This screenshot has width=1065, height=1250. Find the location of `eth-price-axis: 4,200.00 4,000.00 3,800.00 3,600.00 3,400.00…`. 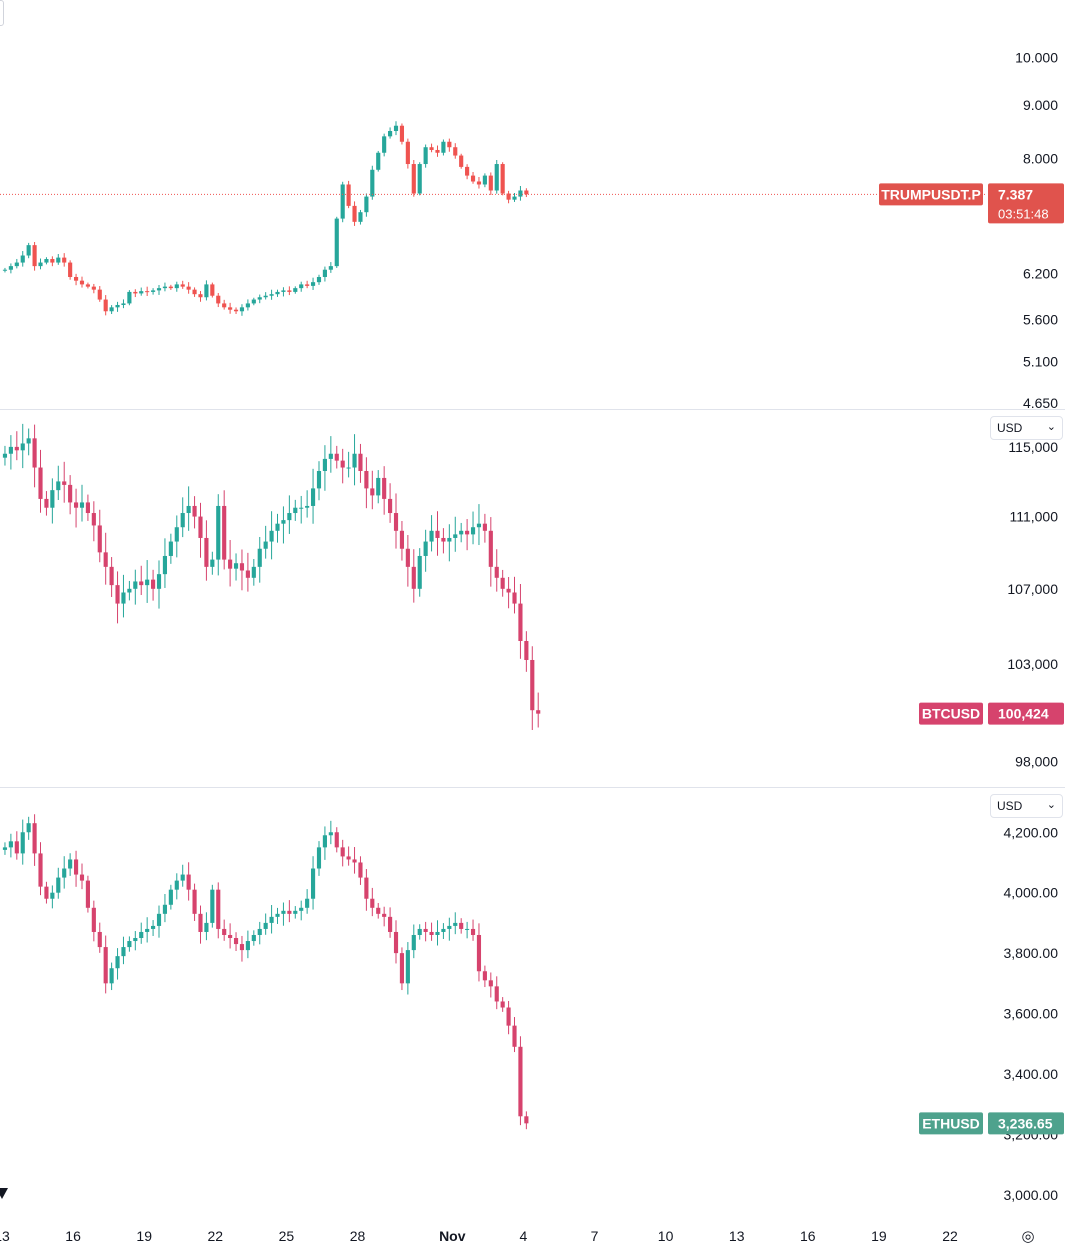

eth-price-axis: 4,200.00 4,000.00 3,800.00 3,600.00 3,400.00… is located at coordinates (1031, 1013).